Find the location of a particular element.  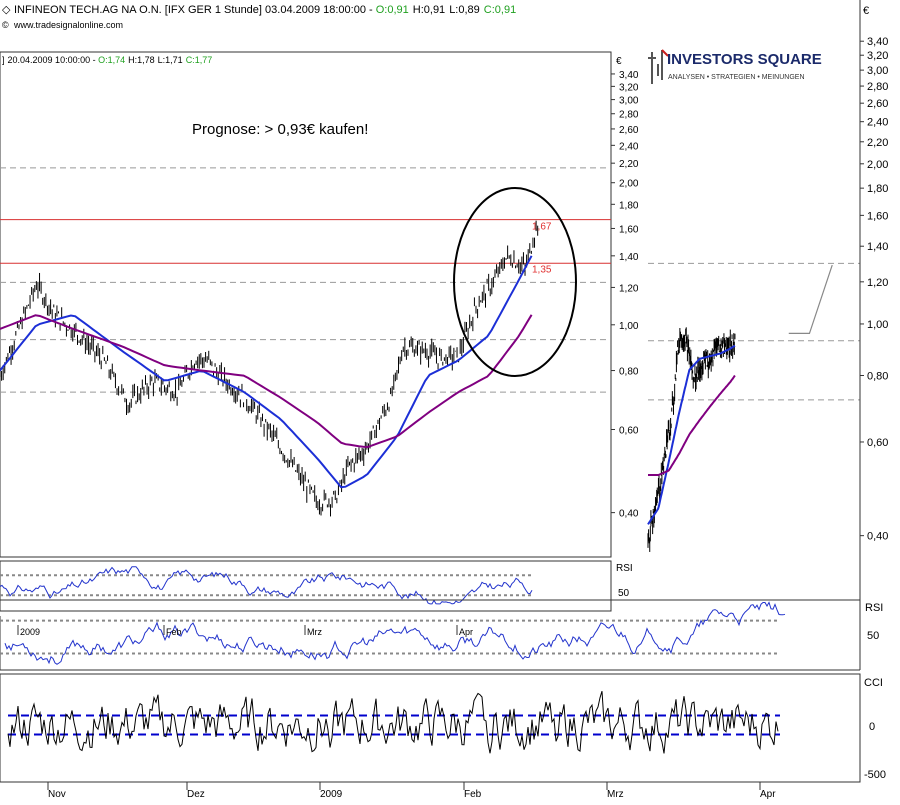

projection-path is located at coordinates (810, 299).